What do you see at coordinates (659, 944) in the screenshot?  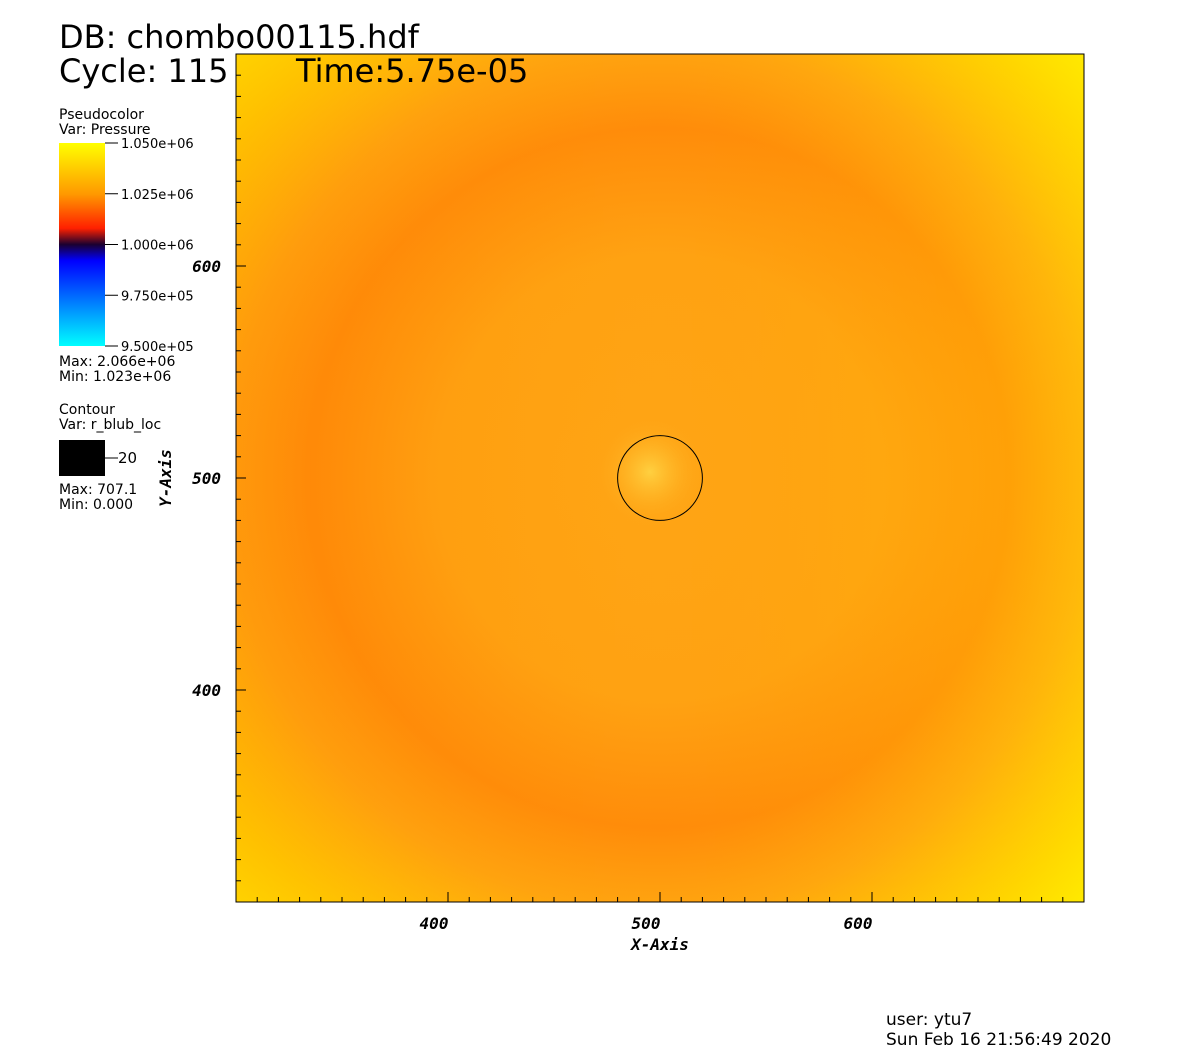 I see `x-axis-label: X-Axis` at bounding box center [659, 944].